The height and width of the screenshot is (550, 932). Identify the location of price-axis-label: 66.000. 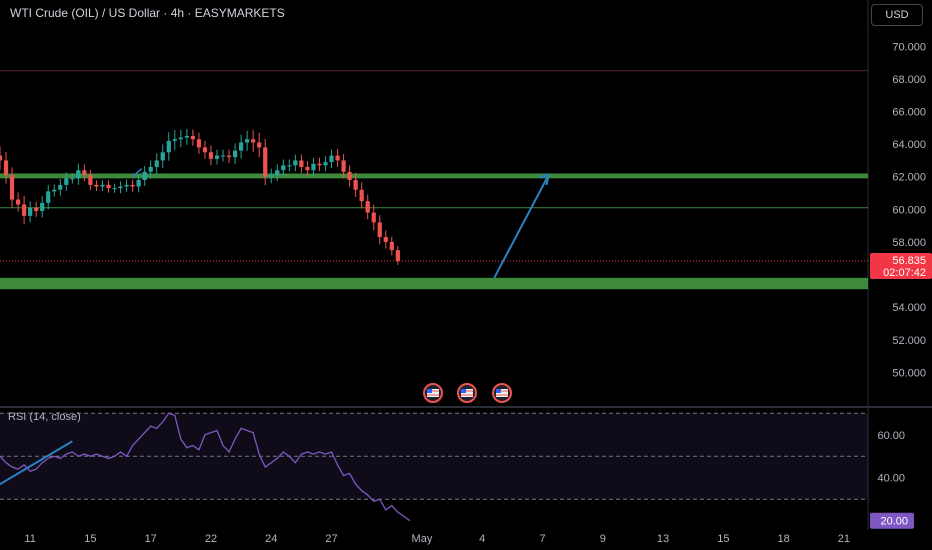
(909, 113).